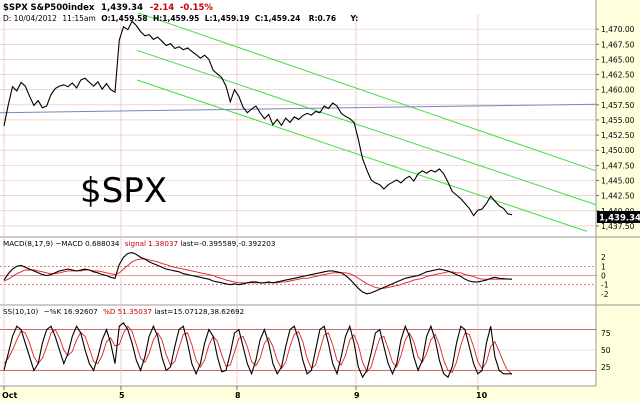 The width and height of the screenshot is (640, 402). I want to click on last-price-tag-box, so click(618, 217).